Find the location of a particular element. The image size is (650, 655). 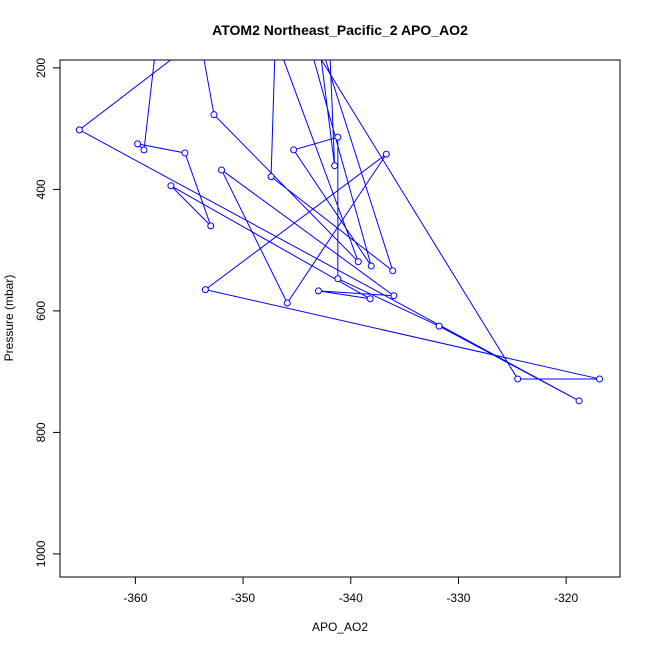

x-tick-label: -340 is located at coordinates (351, 598).